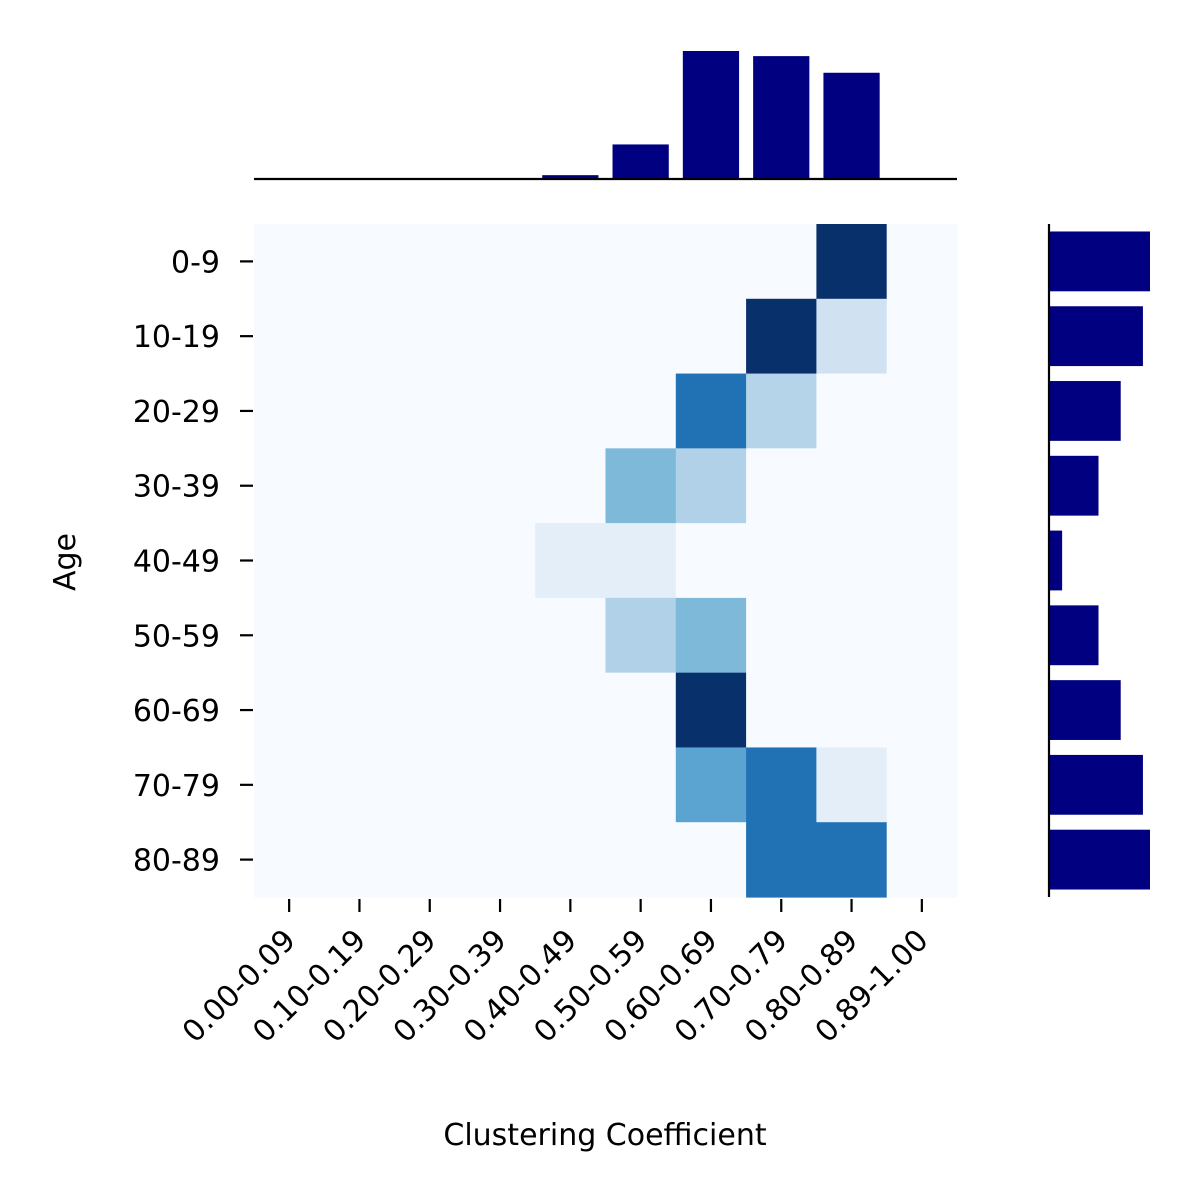 This screenshot has width=1200, height=1200. Describe the element at coordinates (176, 337) in the screenshot. I see `y-tick-label: 10-19` at that location.